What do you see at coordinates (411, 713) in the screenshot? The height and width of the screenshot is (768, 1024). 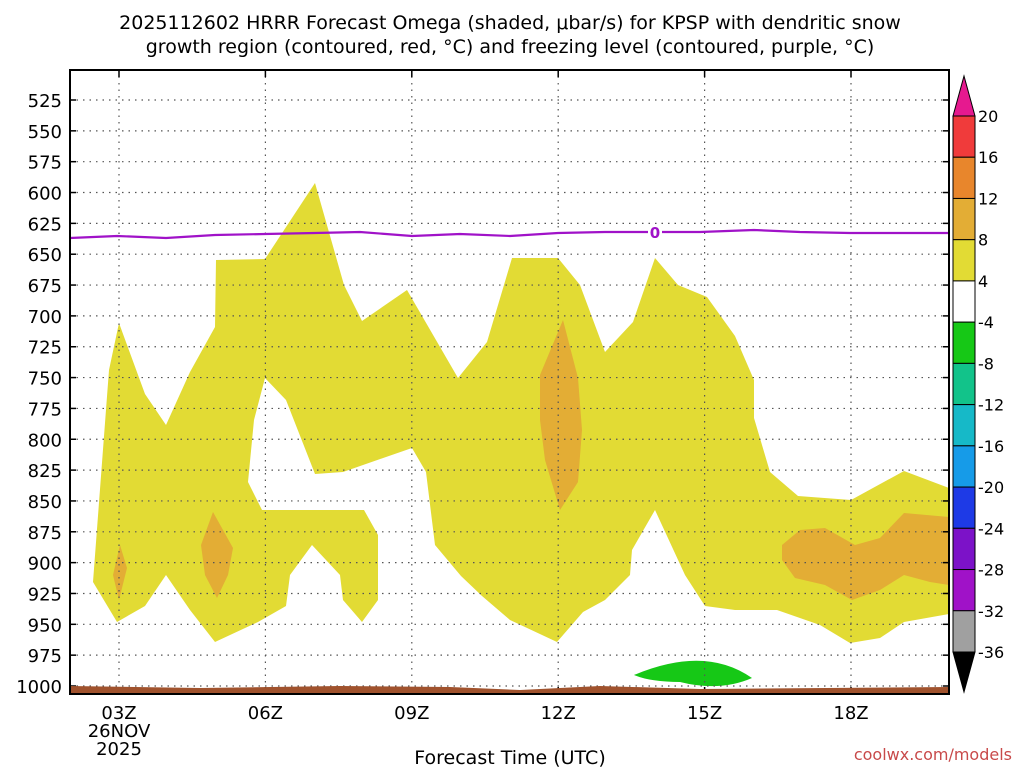 I see `x-tick-label: 09Z` at bounding box center [411, 713].